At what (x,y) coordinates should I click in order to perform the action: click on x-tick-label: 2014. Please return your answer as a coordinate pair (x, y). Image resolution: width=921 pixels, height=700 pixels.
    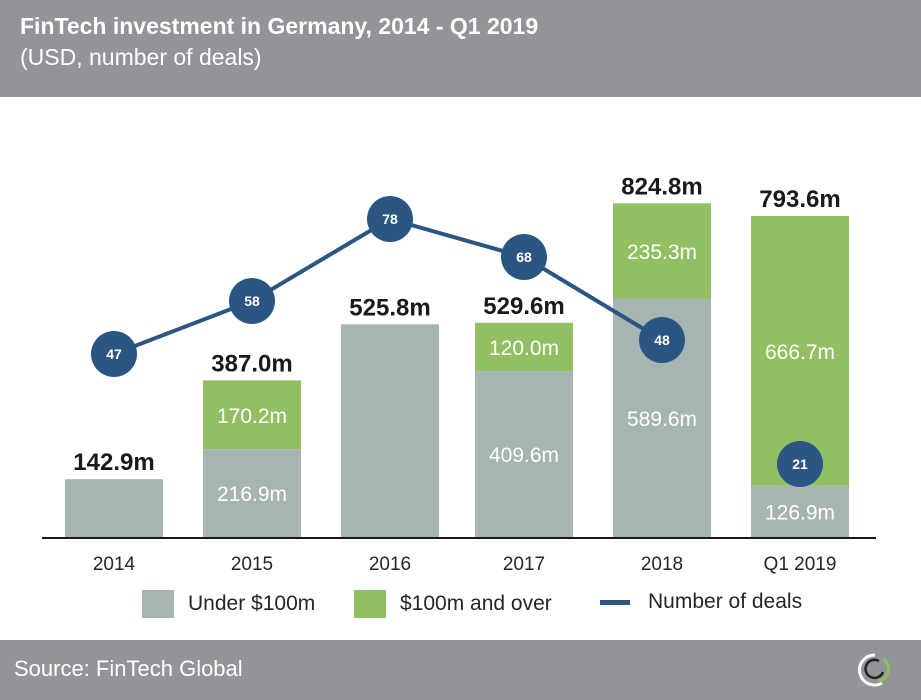
    Looking at the image, I should click on (114, 564).